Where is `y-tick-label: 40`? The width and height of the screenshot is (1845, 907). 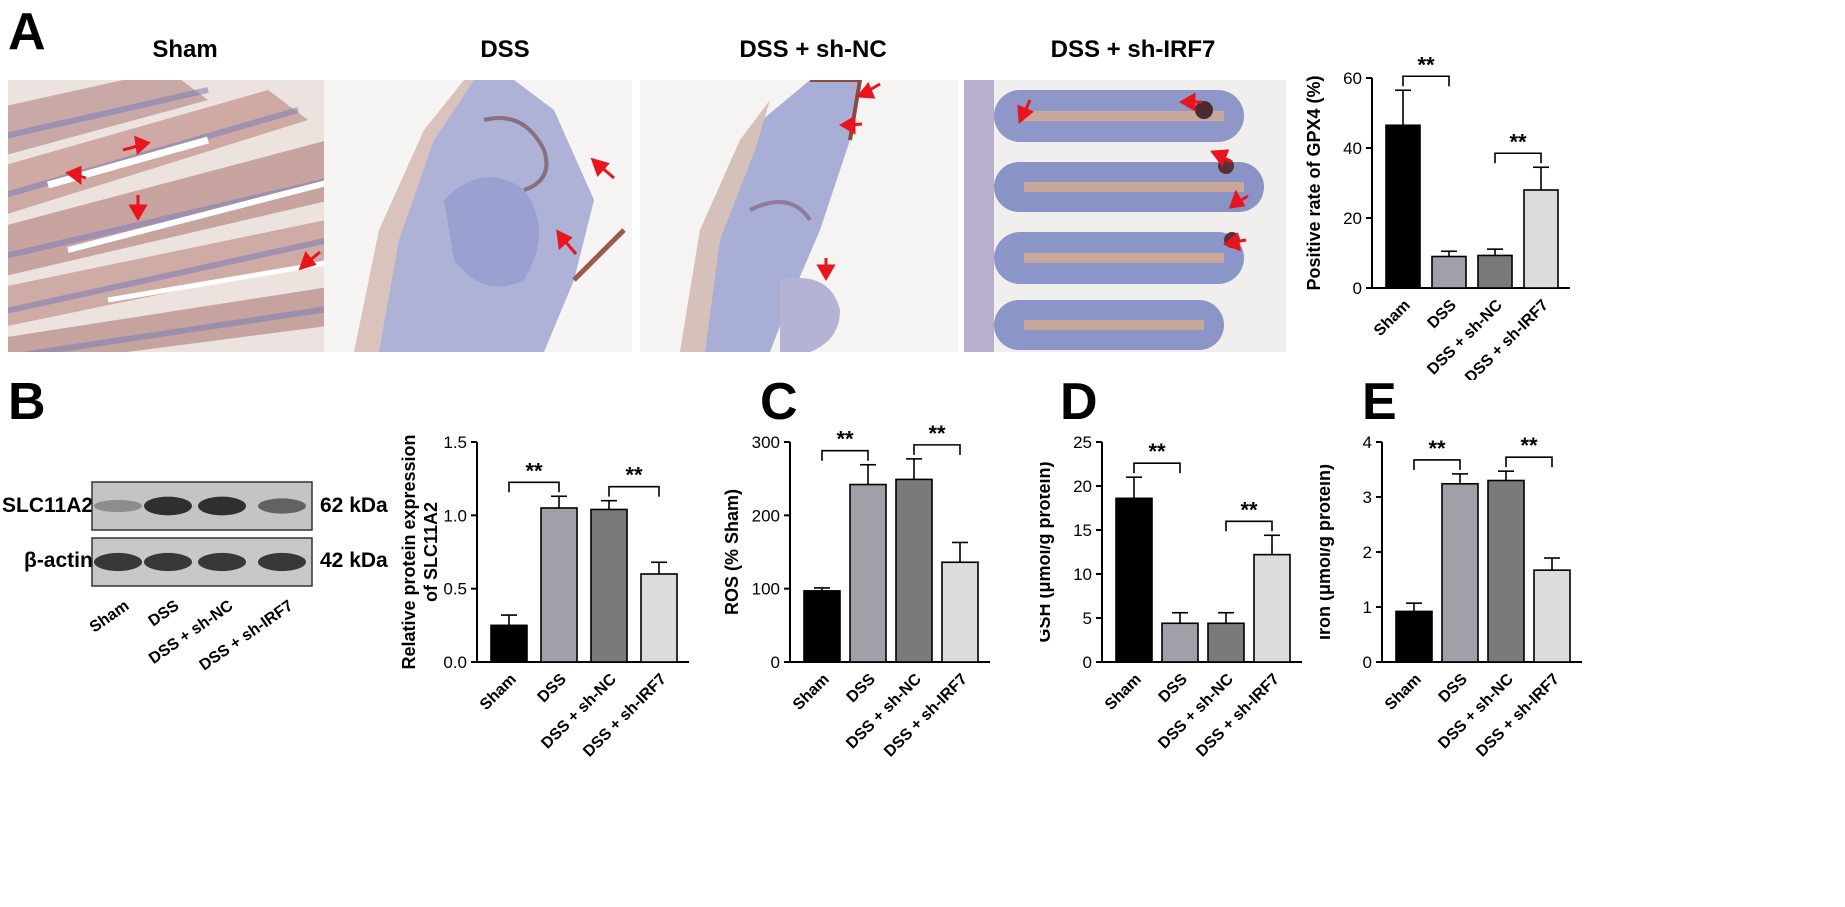 y-tick-label: 40 is located at coordinates (1352, 148).